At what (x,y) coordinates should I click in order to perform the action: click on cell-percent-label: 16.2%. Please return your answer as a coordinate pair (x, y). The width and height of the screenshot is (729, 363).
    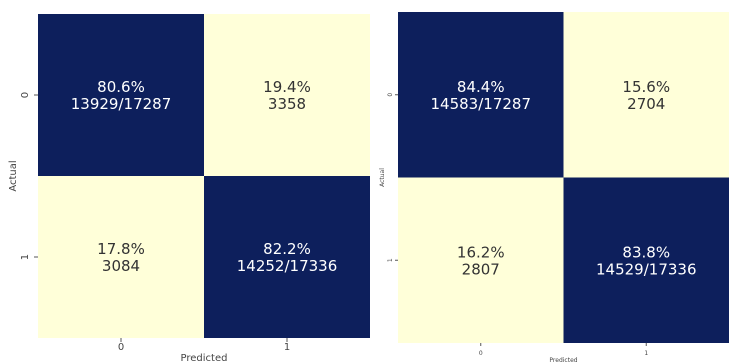
    Looking at the image, I should click on (481, 252).